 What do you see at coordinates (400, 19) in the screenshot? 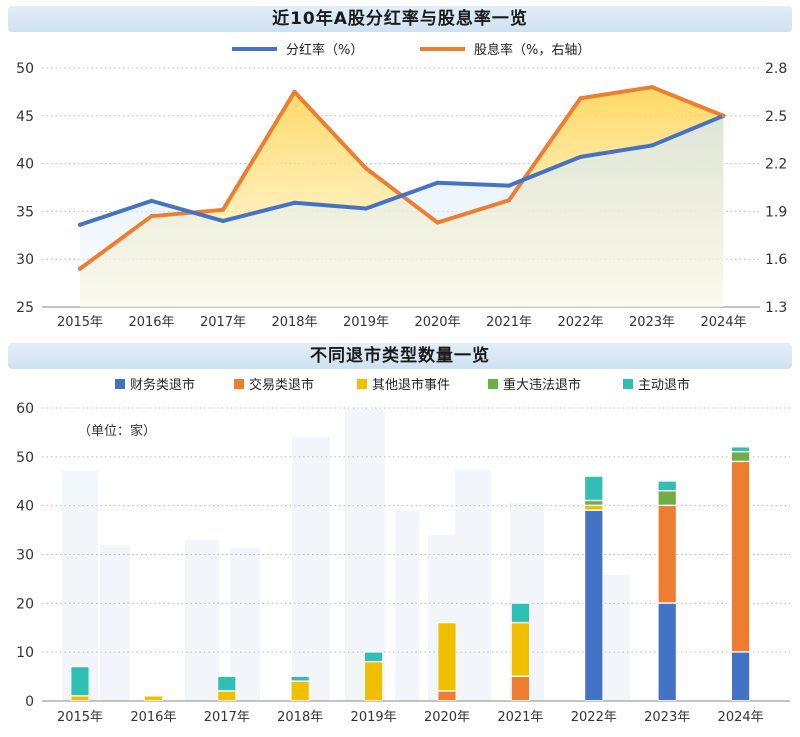
I see `dividend-chart-title: 近10年A股分红率与股息率一览` at bounding box center [400, 19].